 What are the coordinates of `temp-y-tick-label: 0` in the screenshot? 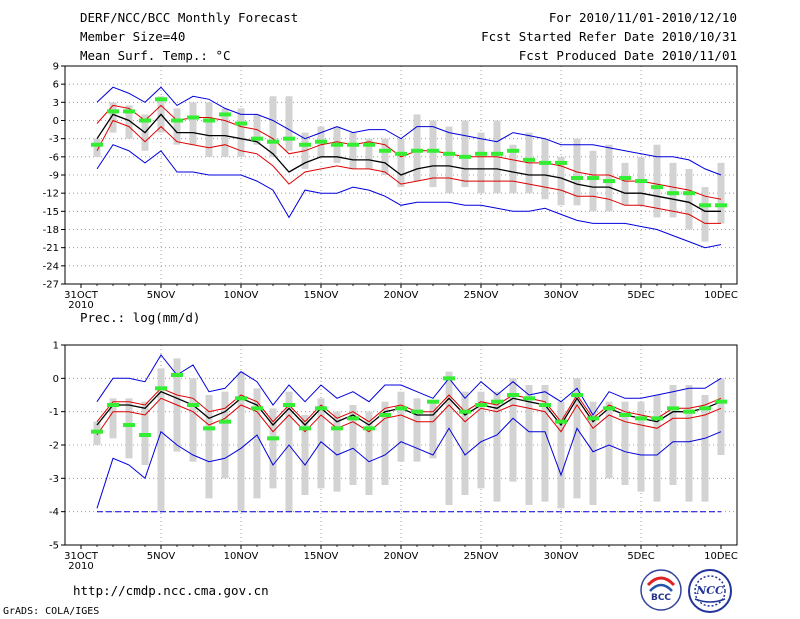 It's located at (56, 121).